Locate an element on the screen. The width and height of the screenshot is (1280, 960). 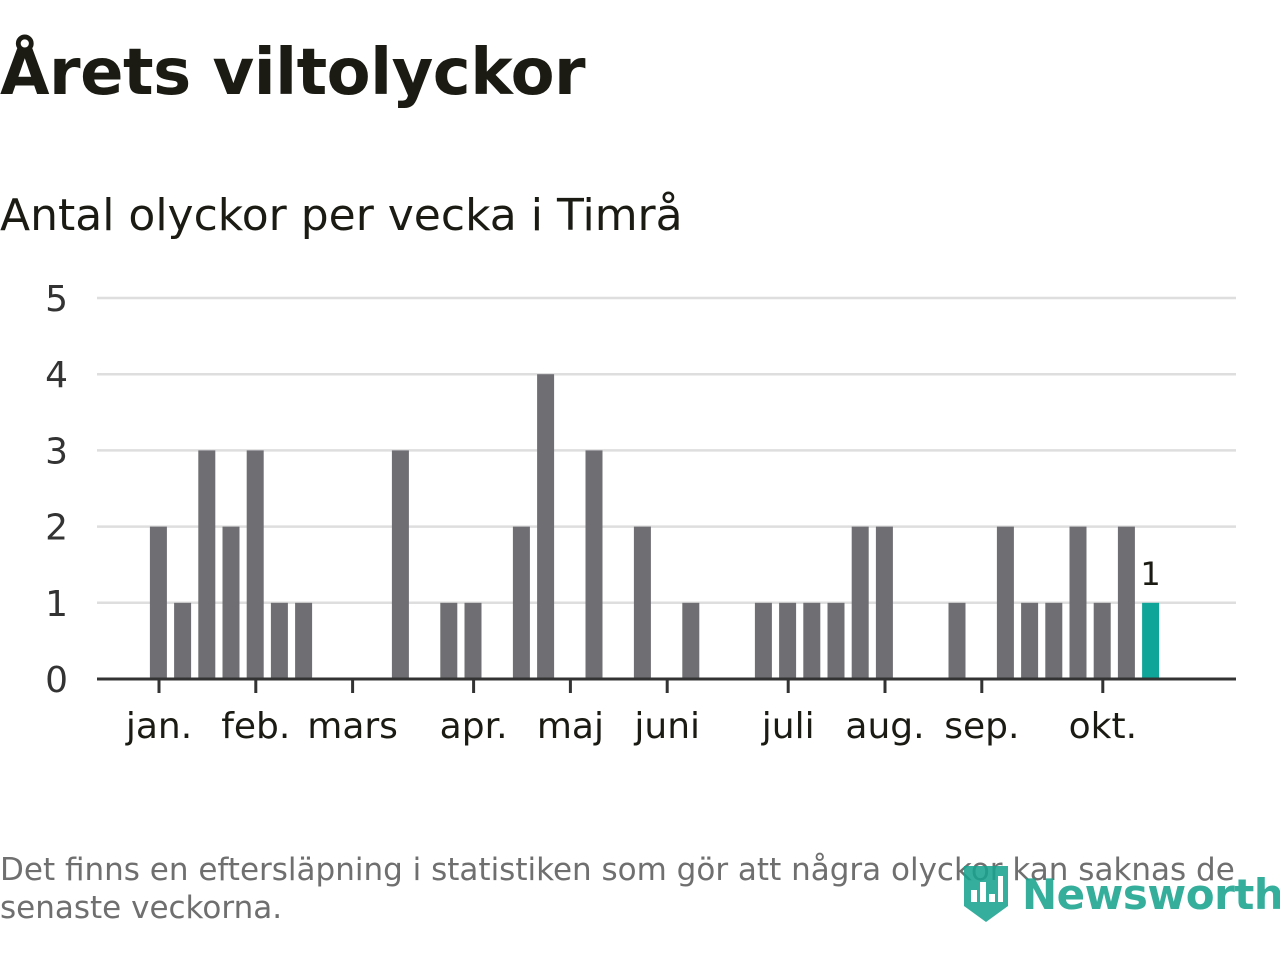
x-tick-label-jan.: jan. is located at coordinates (158, 726).